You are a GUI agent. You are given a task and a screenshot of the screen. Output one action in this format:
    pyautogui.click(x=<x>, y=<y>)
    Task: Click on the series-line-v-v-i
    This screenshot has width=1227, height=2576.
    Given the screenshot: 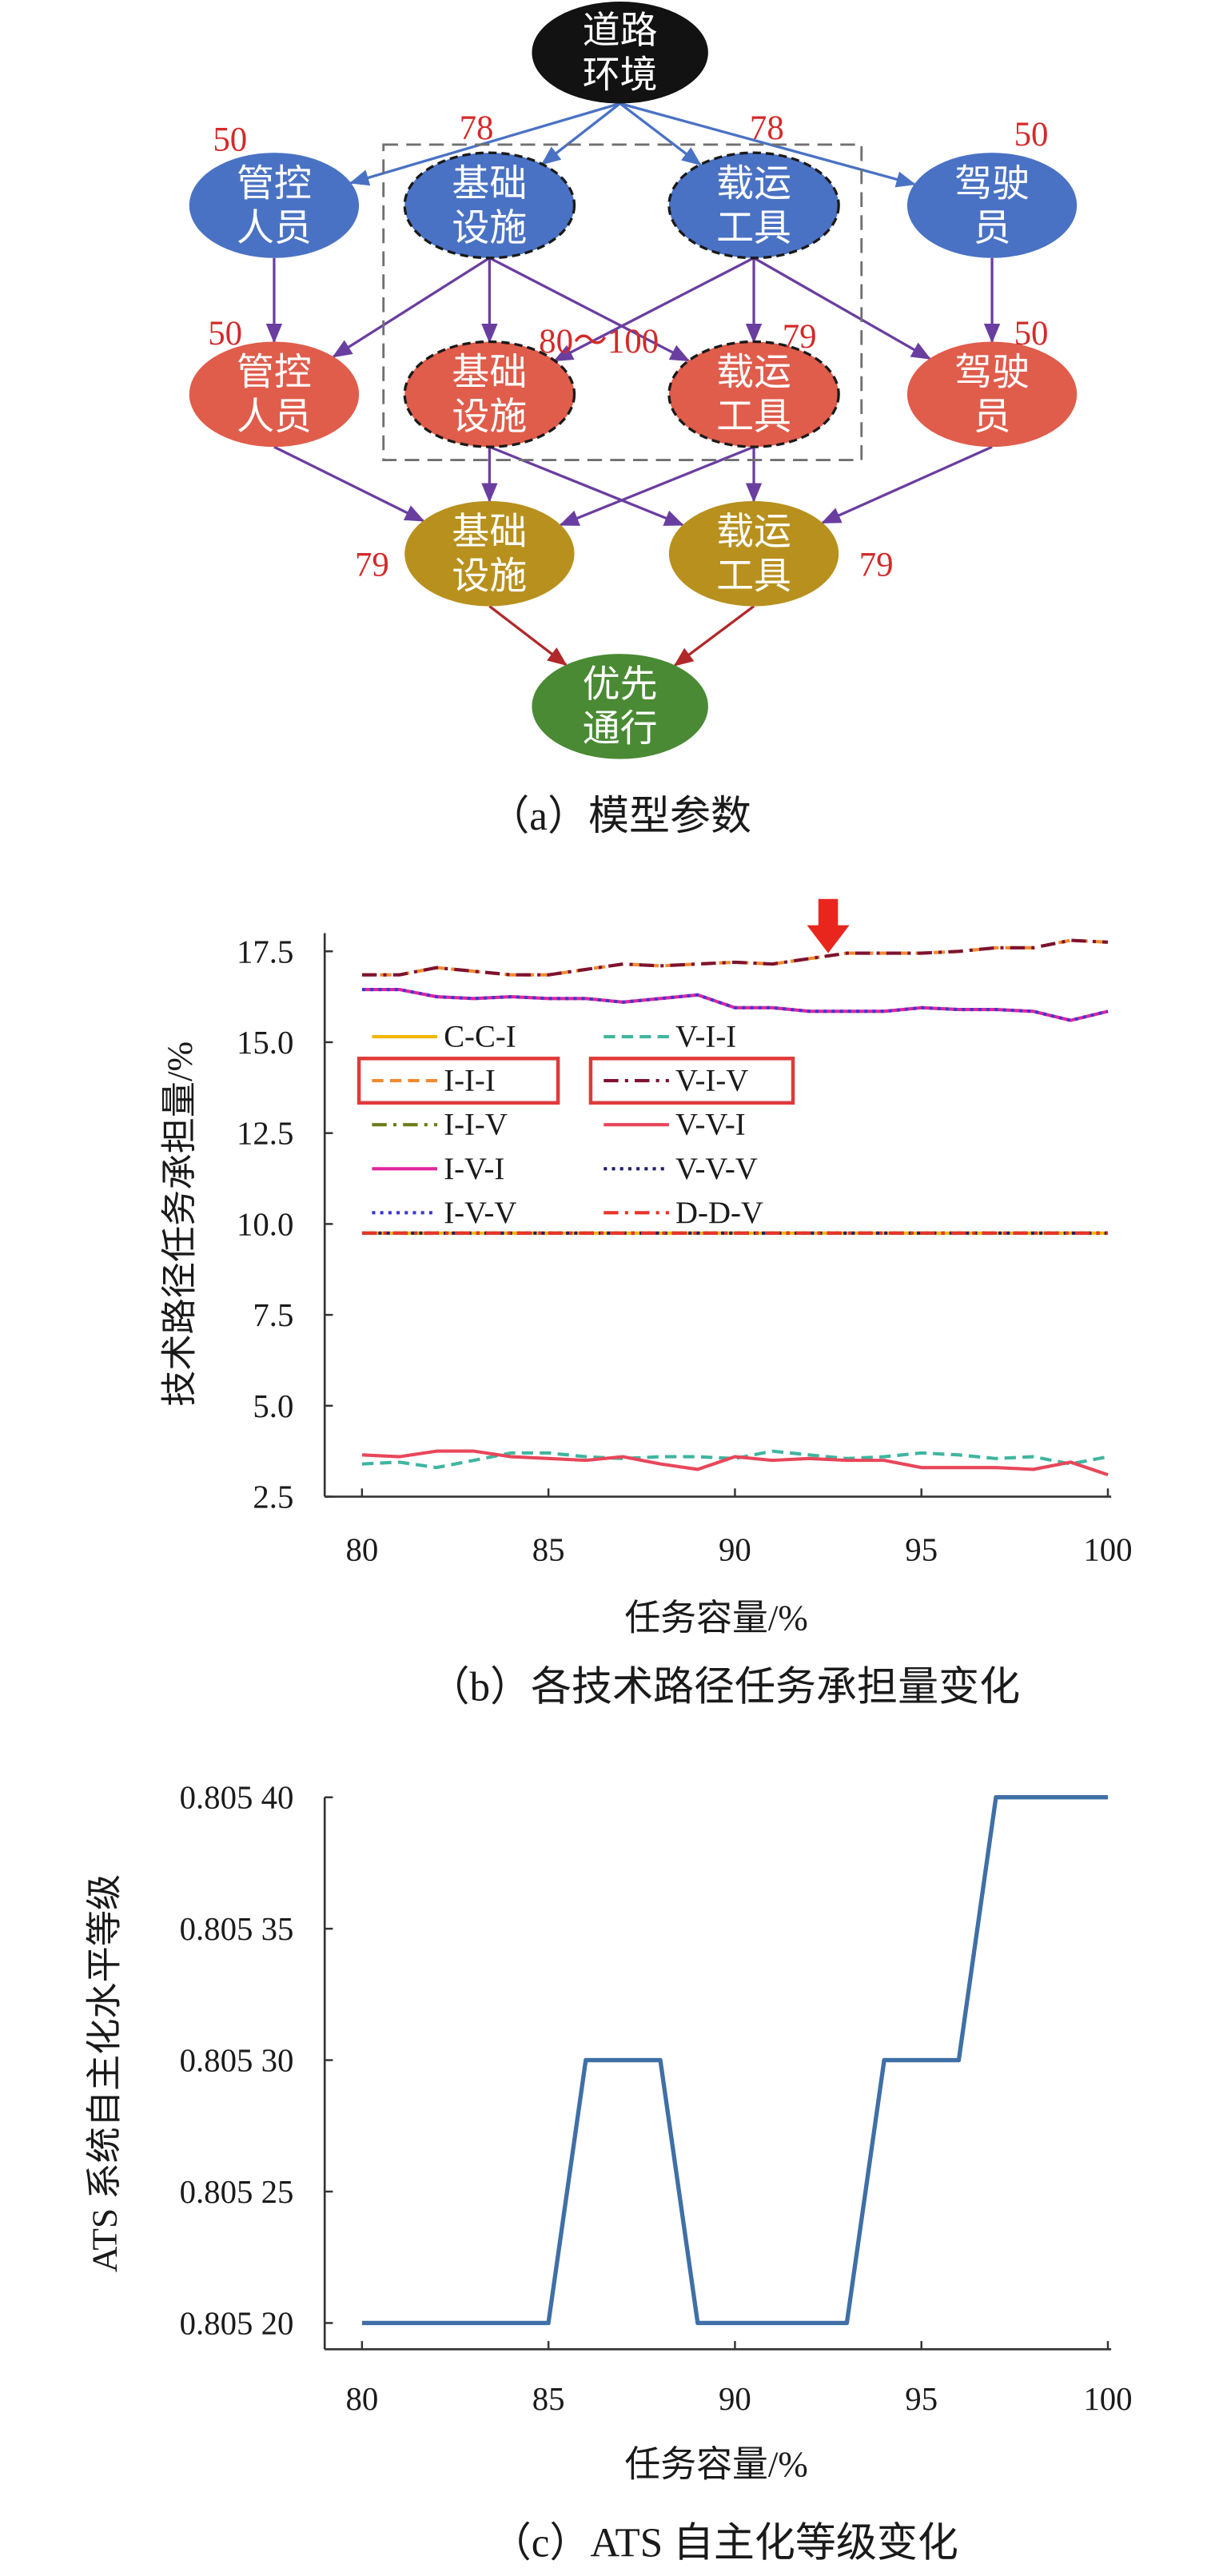 What is the action you would take?
    pyautogui.click(x=735, y=1463)
    